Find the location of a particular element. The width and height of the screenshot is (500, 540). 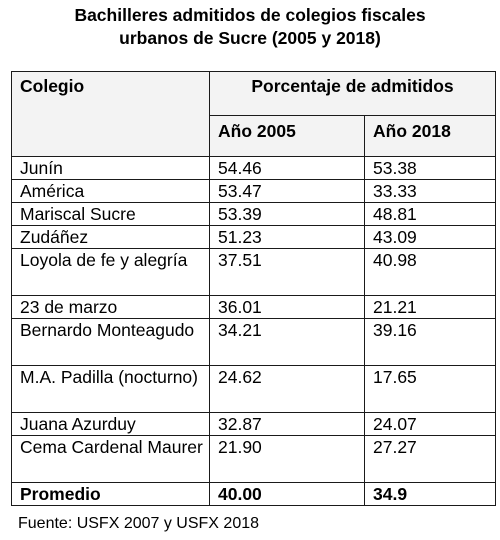

table-row: Zudáñez 51.23 43.09 is located at coordinates (253, 237).